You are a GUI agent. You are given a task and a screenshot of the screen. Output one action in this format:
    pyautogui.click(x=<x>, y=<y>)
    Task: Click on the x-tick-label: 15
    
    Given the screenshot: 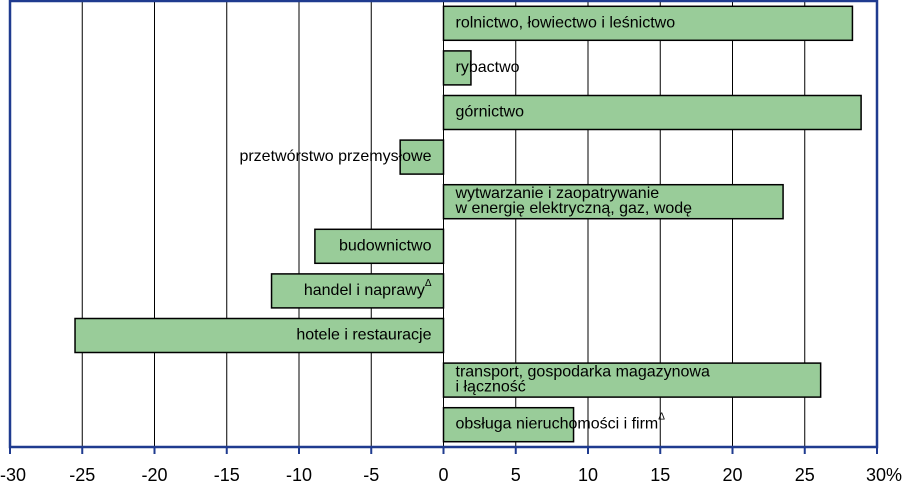 What is the action you would take?
    pyautogui.click(x=660, y=475)
    